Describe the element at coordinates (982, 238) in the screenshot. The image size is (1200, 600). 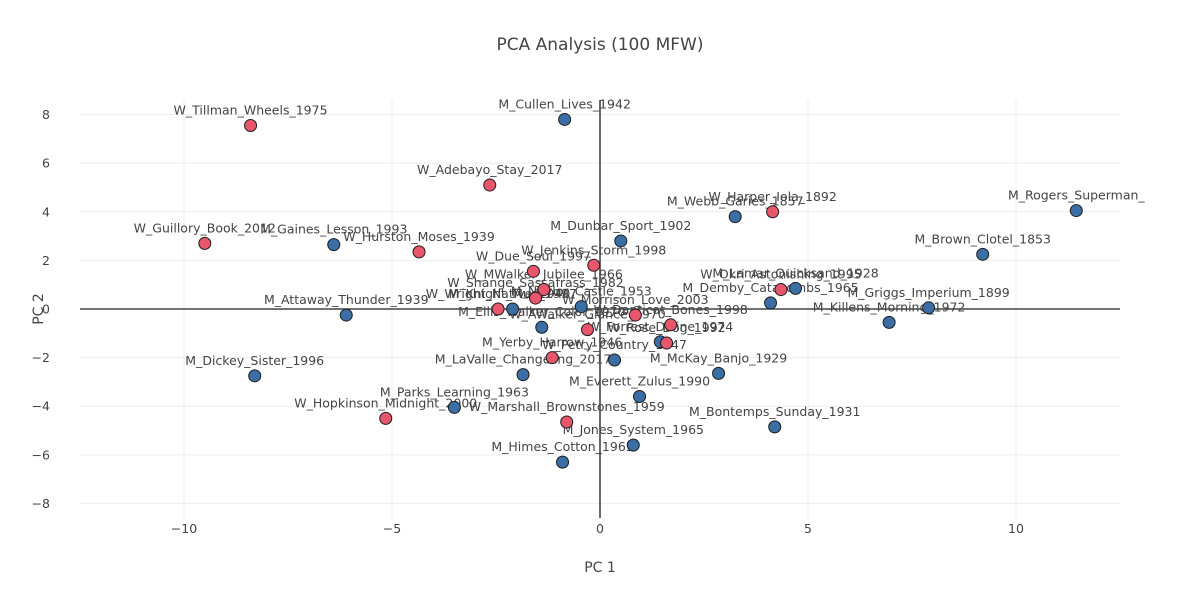
I see `point-label: M_Brown_Clotel_1853` at that location.